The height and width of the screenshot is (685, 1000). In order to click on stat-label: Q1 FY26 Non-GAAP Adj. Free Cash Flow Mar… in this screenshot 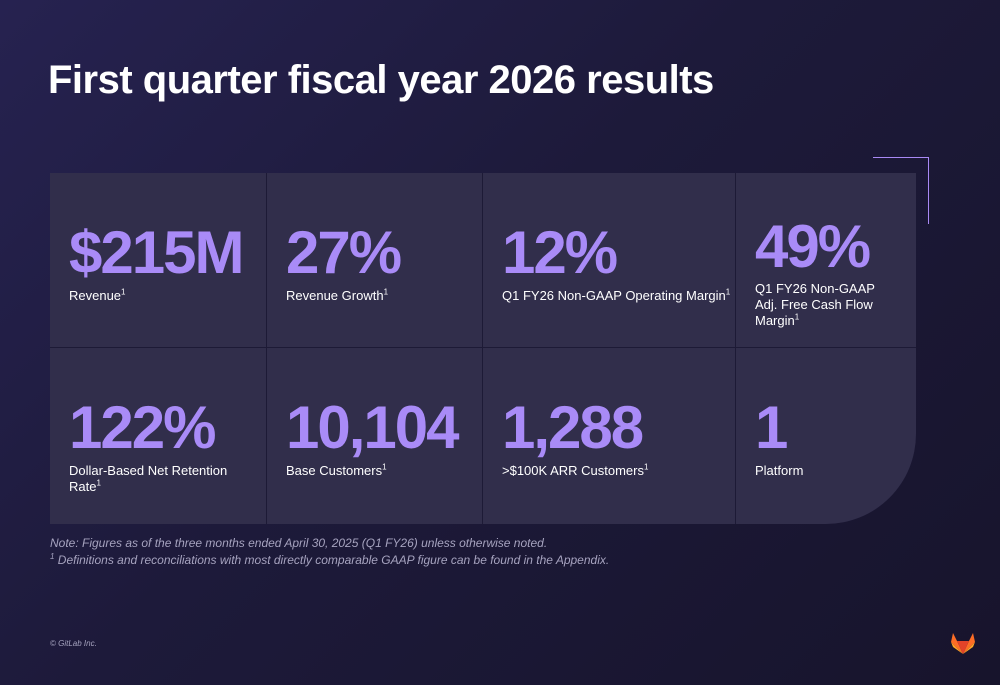, I will do `click(815, 304)`.